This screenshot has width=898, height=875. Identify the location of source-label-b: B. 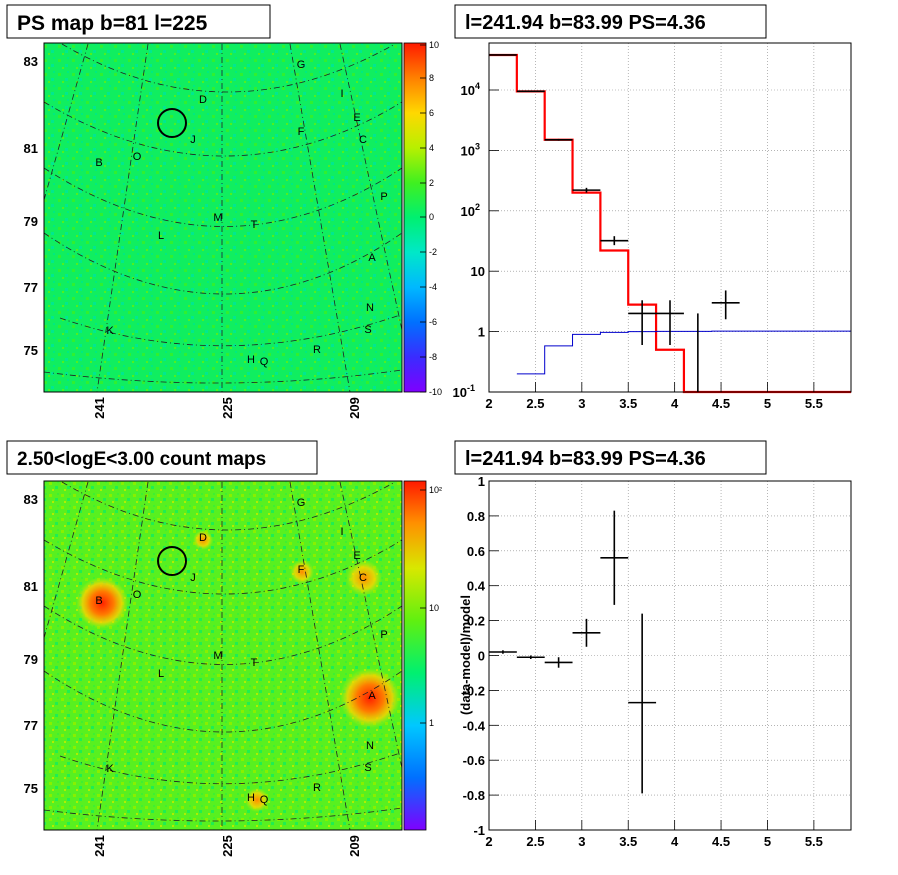
(98, 601).